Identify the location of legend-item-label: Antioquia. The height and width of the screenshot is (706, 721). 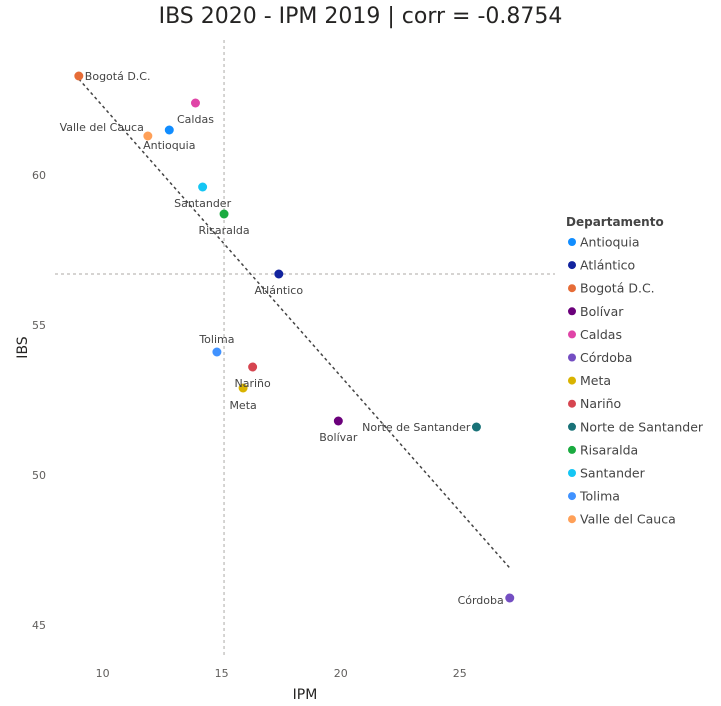
(610, 242).